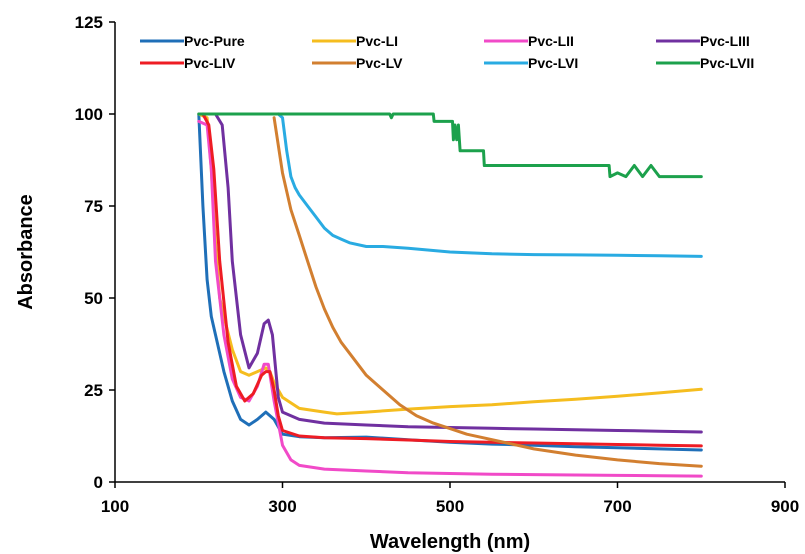  What do you see at coordinates (210, 63) in the screenshot?
I see `legend-label: Pvc-LIV` at bounding box center [210, 63].